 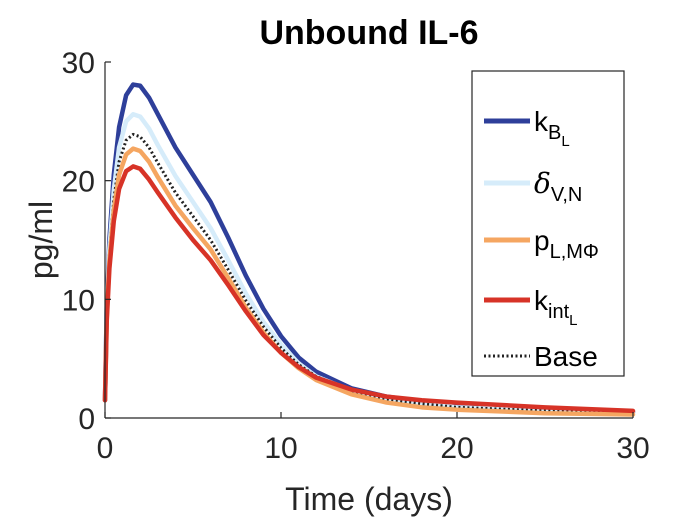 What do you see at coordinates (41, 240) in the screenshot?
I see `y-axis-label: pg/ml` at bounding box center [41, 240].